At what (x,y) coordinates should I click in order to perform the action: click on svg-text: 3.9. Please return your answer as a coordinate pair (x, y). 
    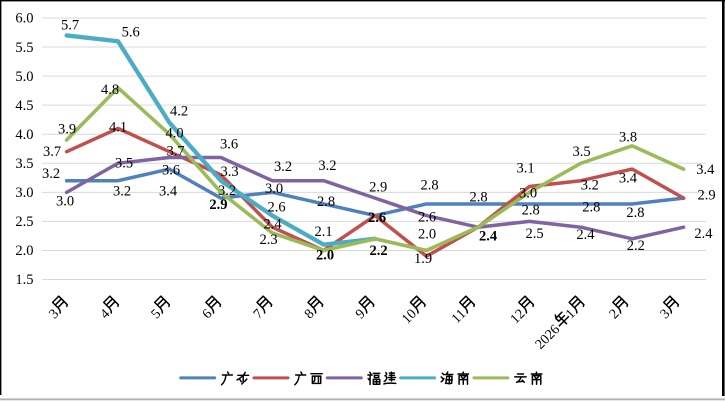
    Looking at the image, I should click on (67, 130).